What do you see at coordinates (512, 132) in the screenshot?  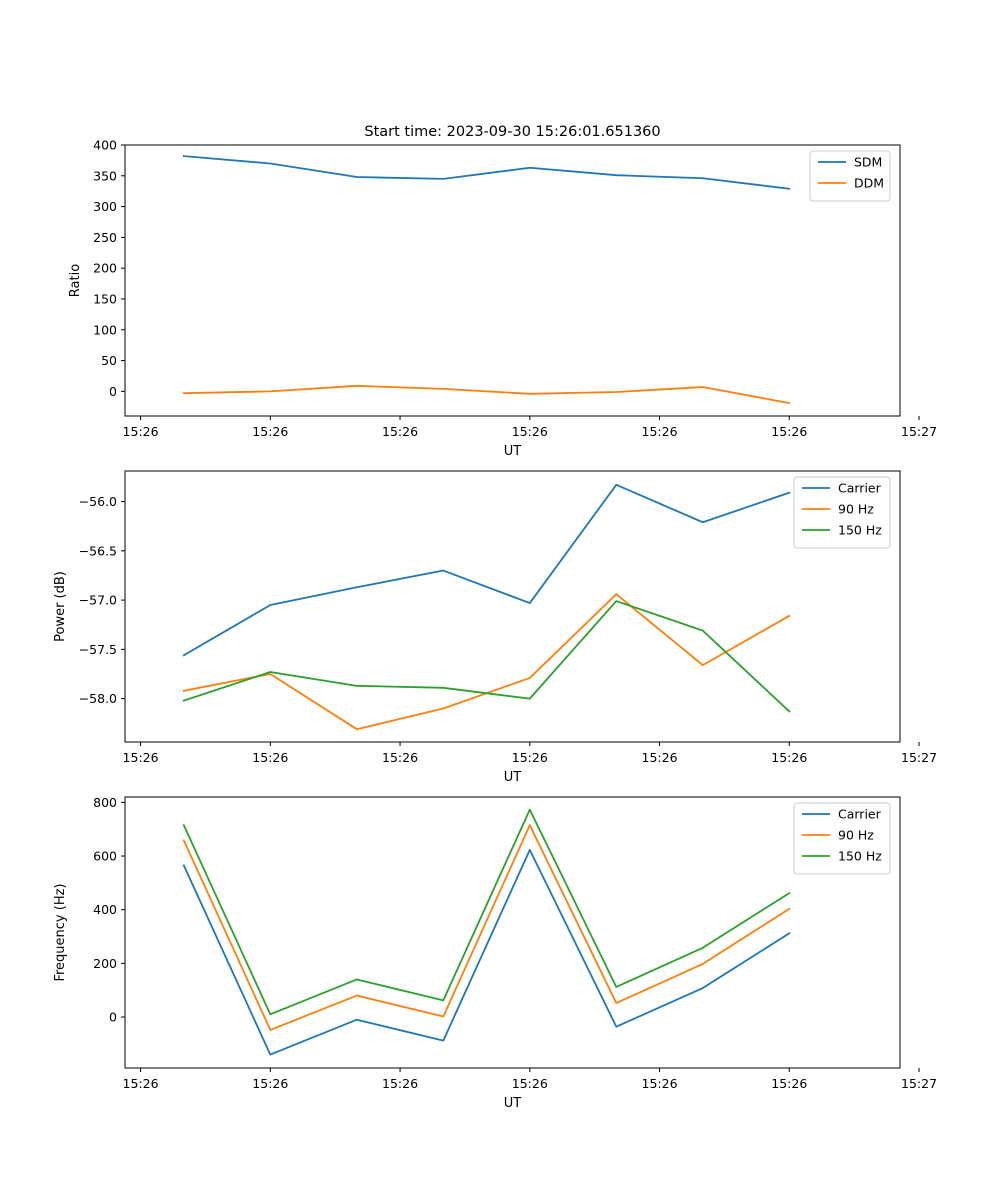 I see `chart-title: Start time: 2023-09-30 15:26:01.651360` at bounding box center [512, 132].